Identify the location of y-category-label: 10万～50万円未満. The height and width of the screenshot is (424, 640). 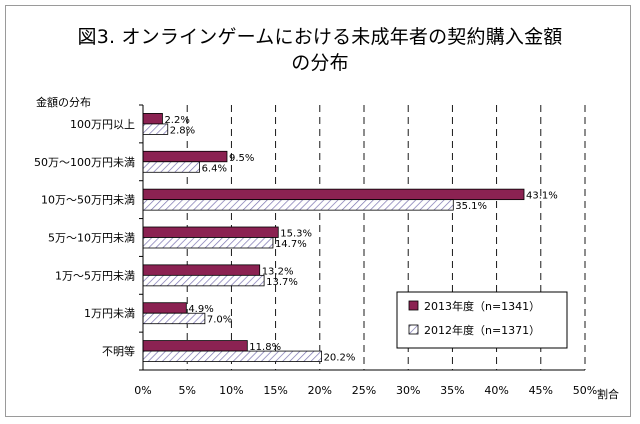
(88, 200).